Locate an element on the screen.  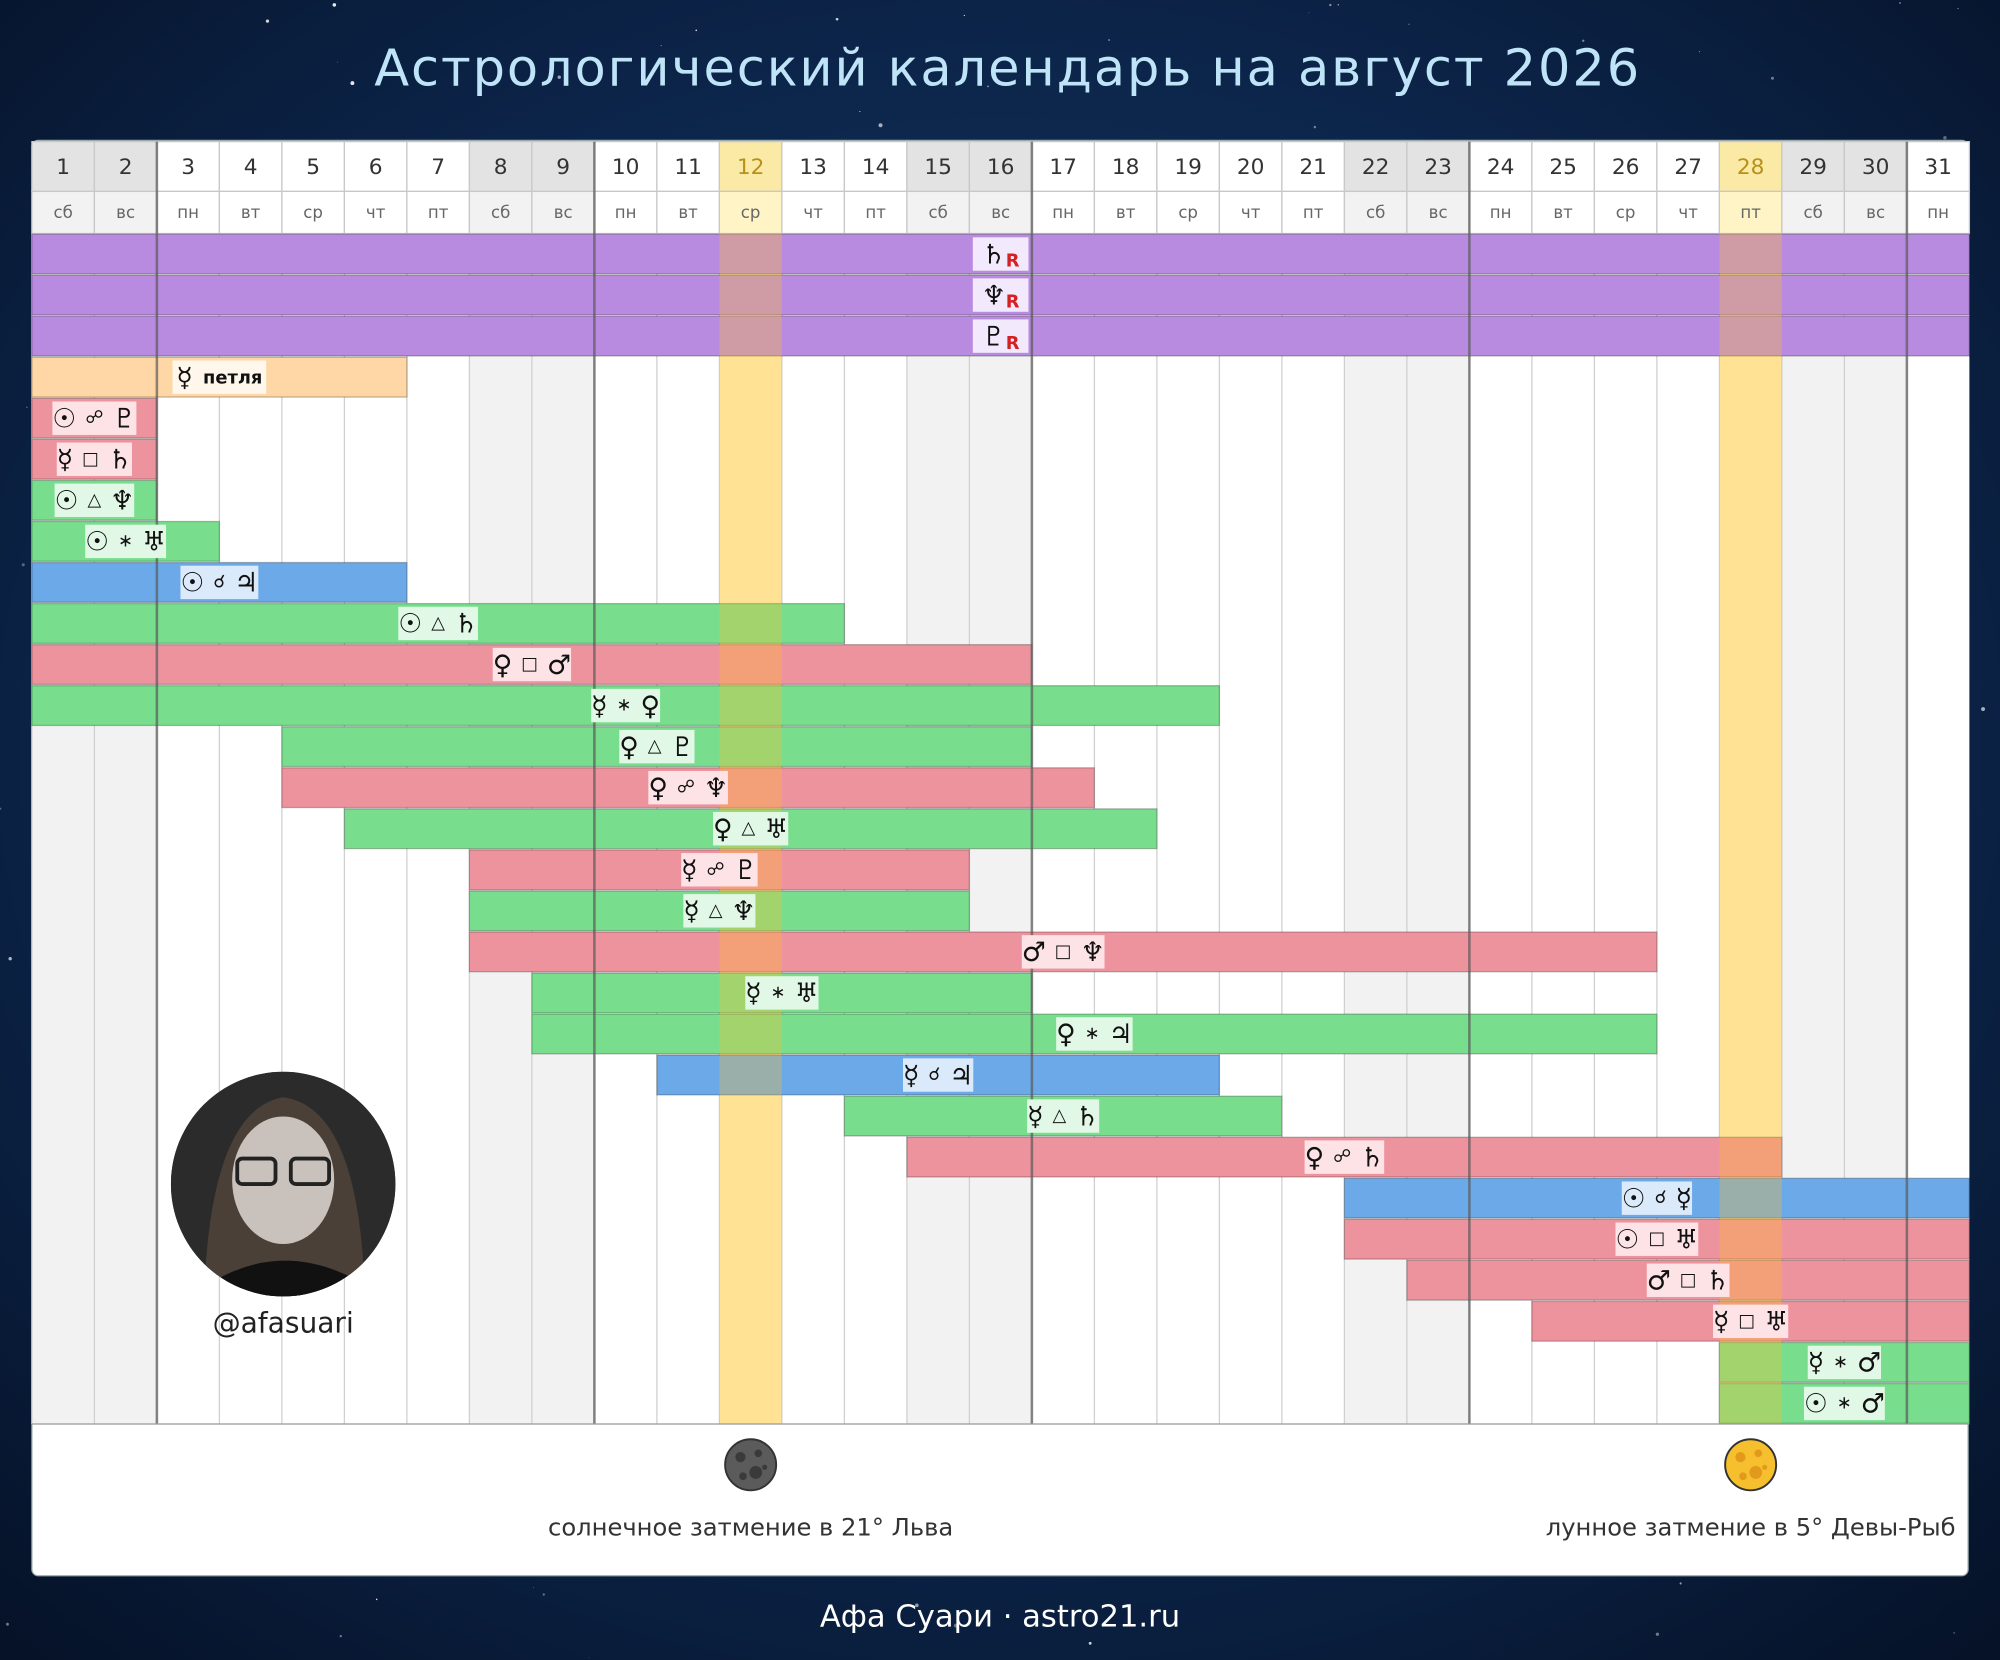
label-part: ♃ is located at coordinates (246, 582).